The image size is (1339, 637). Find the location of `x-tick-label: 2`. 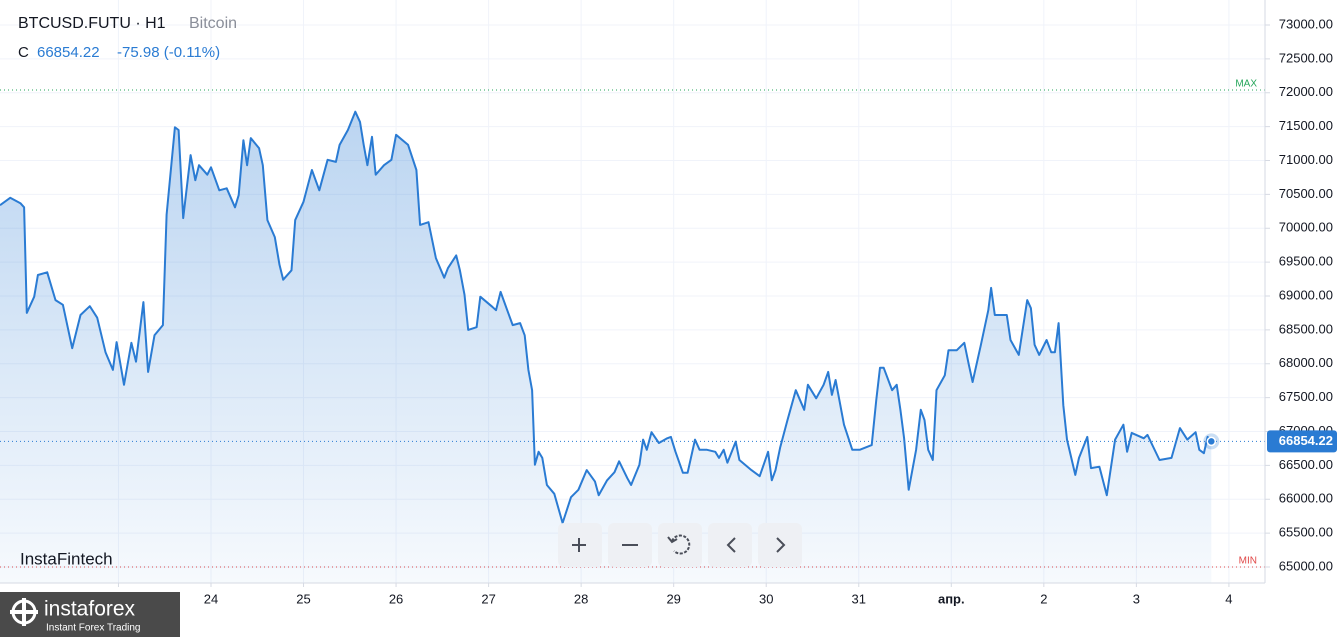

x-tick-label: 2 is located at coordinates (1043, 598).